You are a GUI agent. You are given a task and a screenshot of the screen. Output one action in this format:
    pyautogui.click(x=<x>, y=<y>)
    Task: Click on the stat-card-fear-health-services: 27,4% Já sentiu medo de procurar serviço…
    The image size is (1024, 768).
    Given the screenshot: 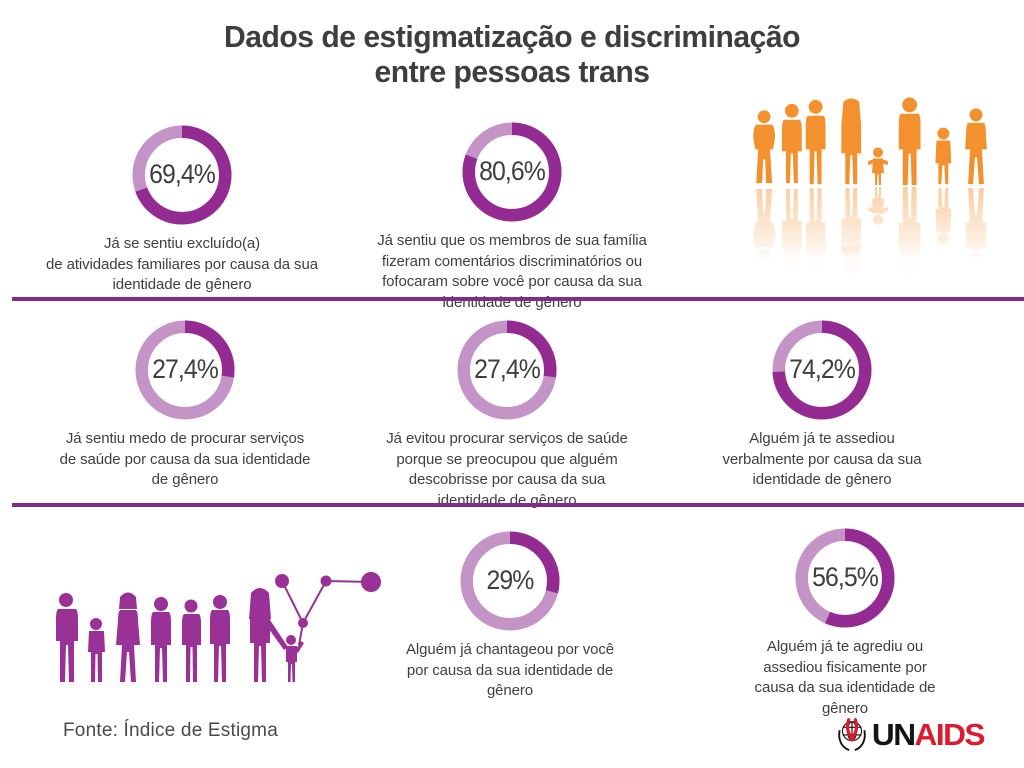 What is the action you would take?
    pyautogui.click(x=185, y=405)
    